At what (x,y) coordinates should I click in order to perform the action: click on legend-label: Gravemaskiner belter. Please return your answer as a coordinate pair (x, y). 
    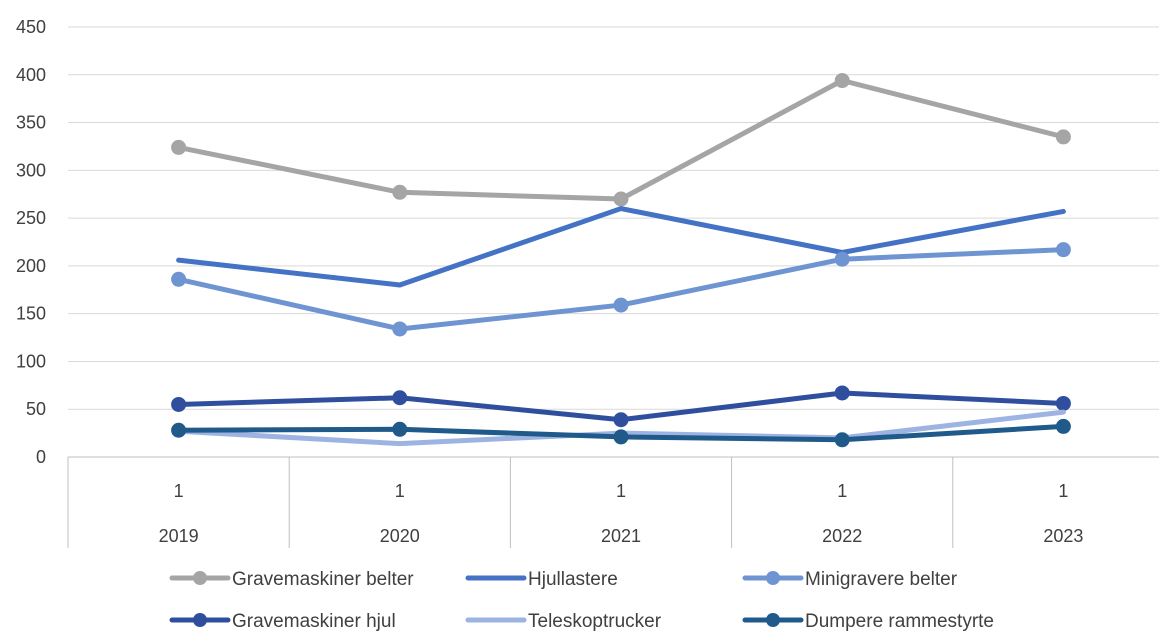
    Looking at the image, I should click on (323, 579).